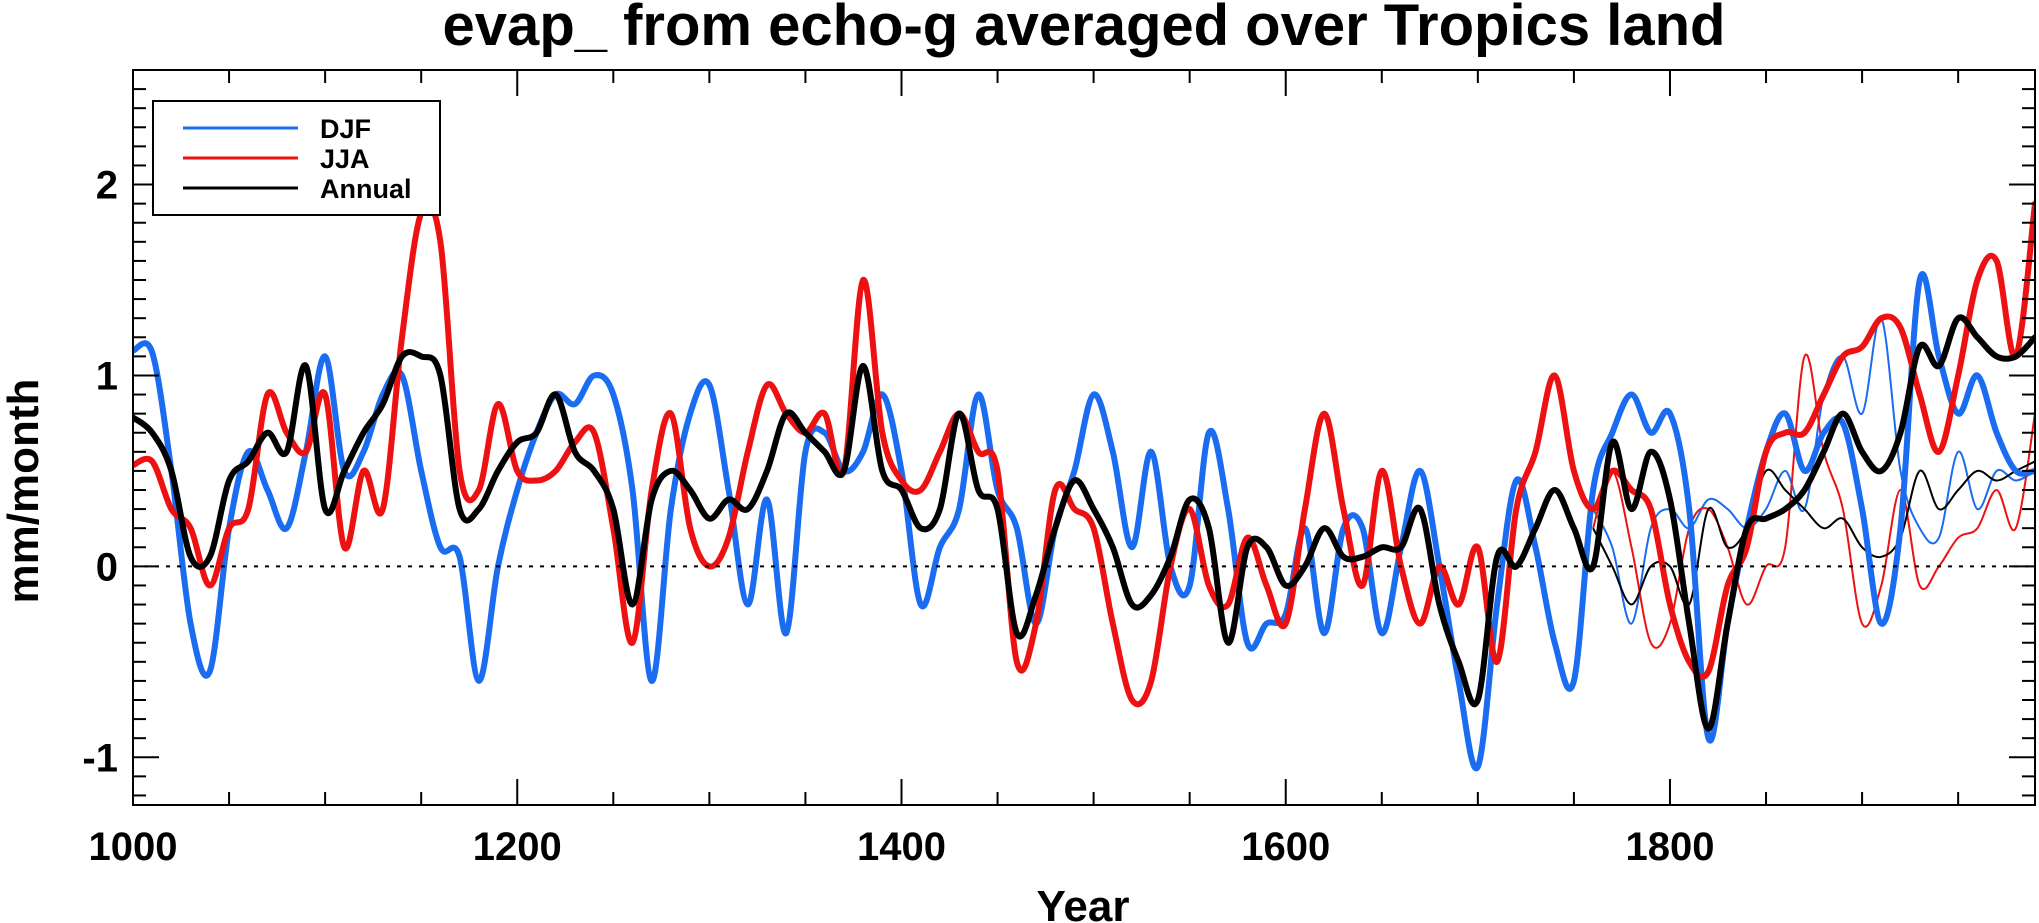 The height and width of the screenshot is (923, 2039). Describe the element at coordinates (345, 159) in the screenshot. I see `legend-label-jja: JJA` at that location.